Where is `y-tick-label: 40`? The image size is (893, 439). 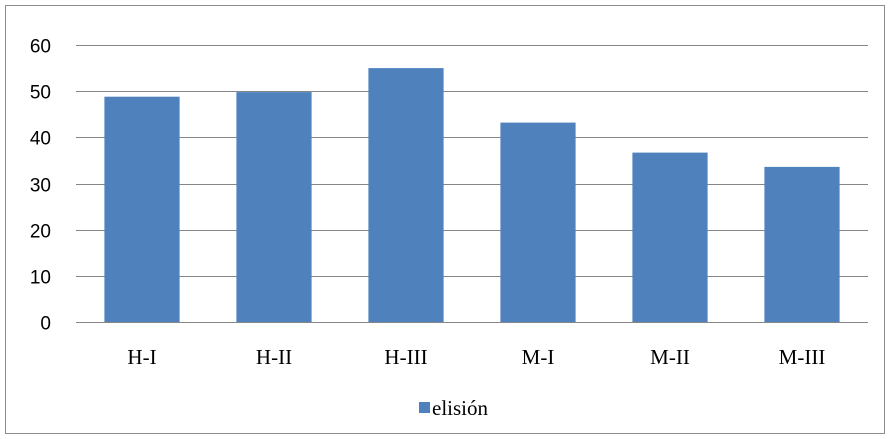 y-tick-label: 40 is located at coordinates (40, 139).